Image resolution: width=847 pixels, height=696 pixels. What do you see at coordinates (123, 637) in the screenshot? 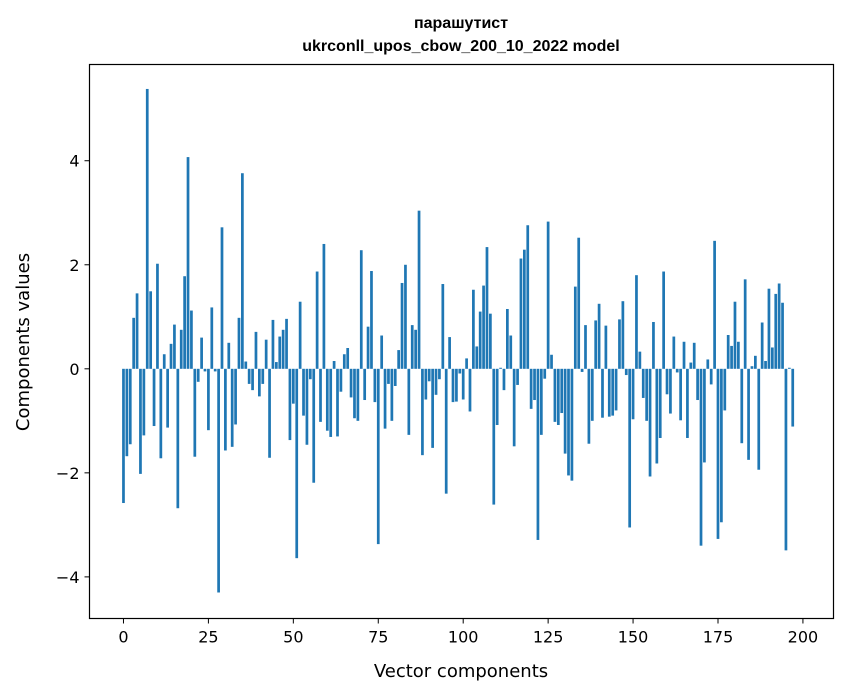
I see `x-tick-label: 0` at bounding box center [123, 637].